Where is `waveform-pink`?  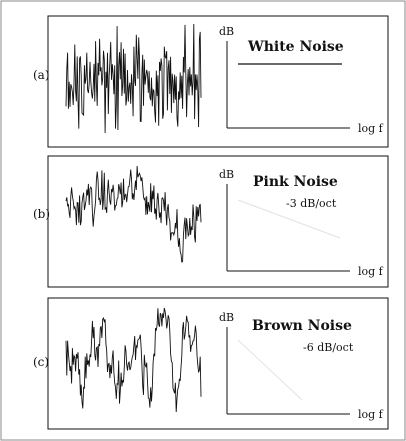 waveform-pink is located at coordinates (133, 214).